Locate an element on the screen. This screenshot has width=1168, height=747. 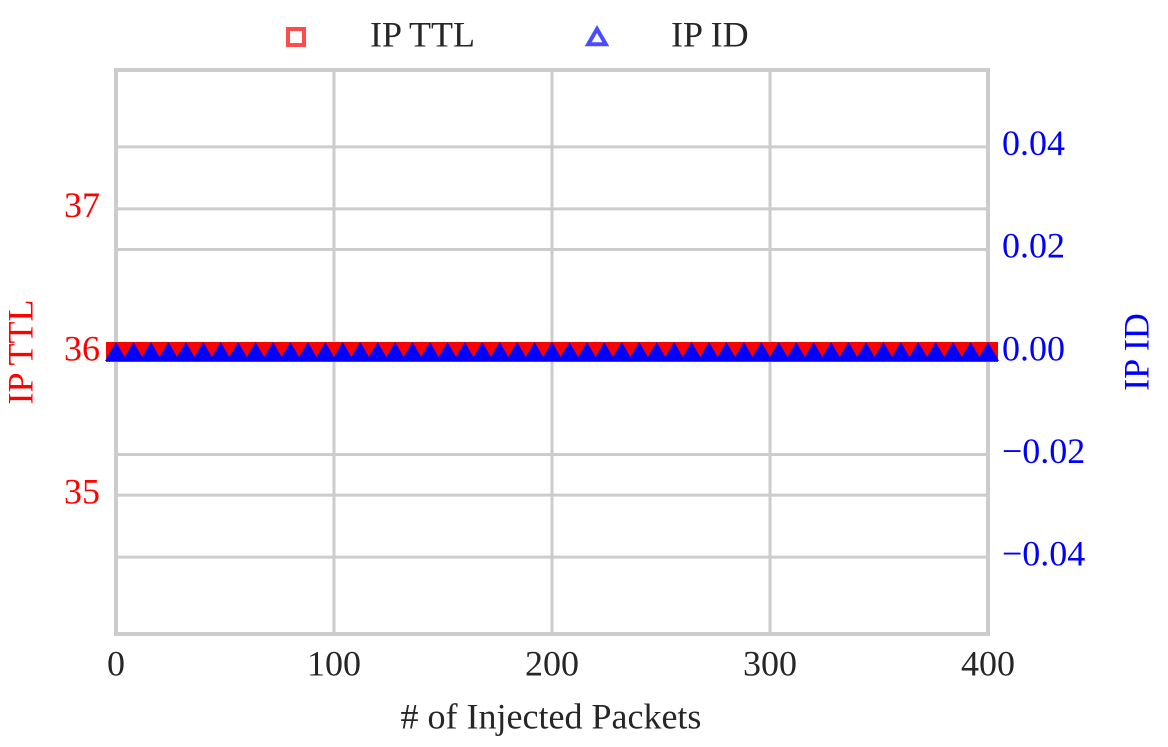
y-axis-label: IP TTL is located at coordinates (20, 352).